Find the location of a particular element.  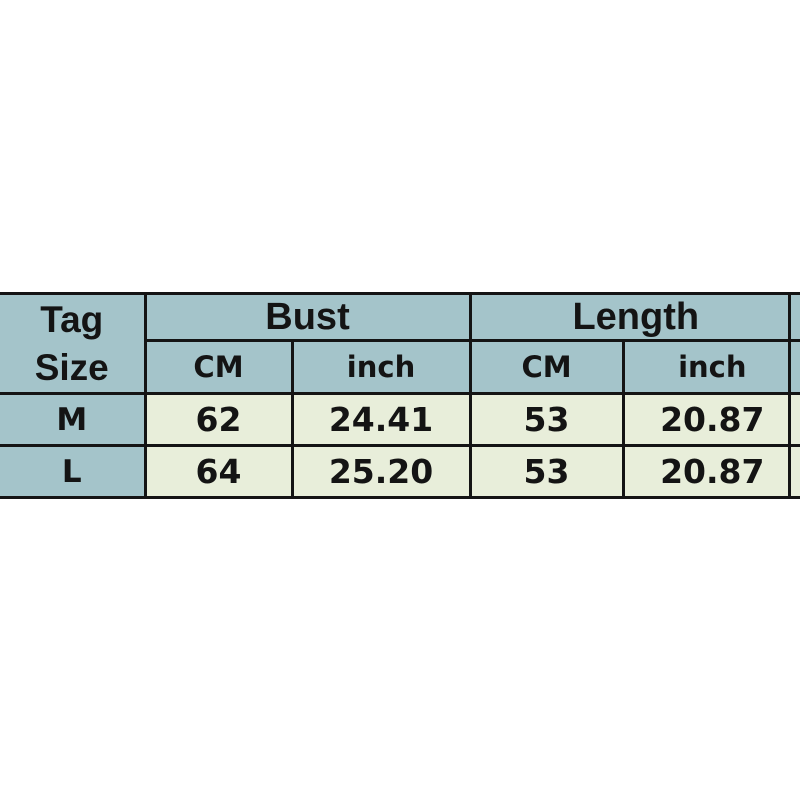

m-length-cm-value: 53 is located at coordinates (547, 419).